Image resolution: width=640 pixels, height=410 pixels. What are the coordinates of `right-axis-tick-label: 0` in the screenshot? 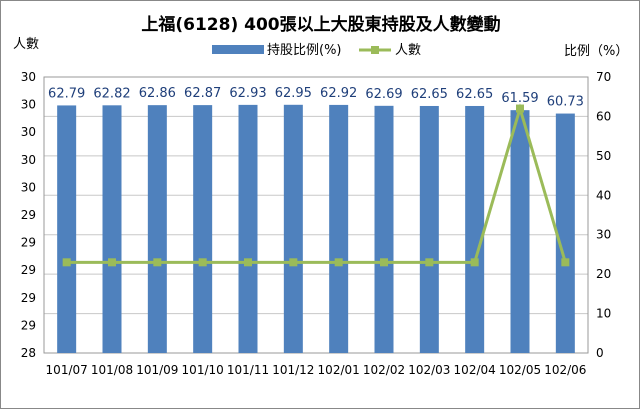 It's located at (600, 353).